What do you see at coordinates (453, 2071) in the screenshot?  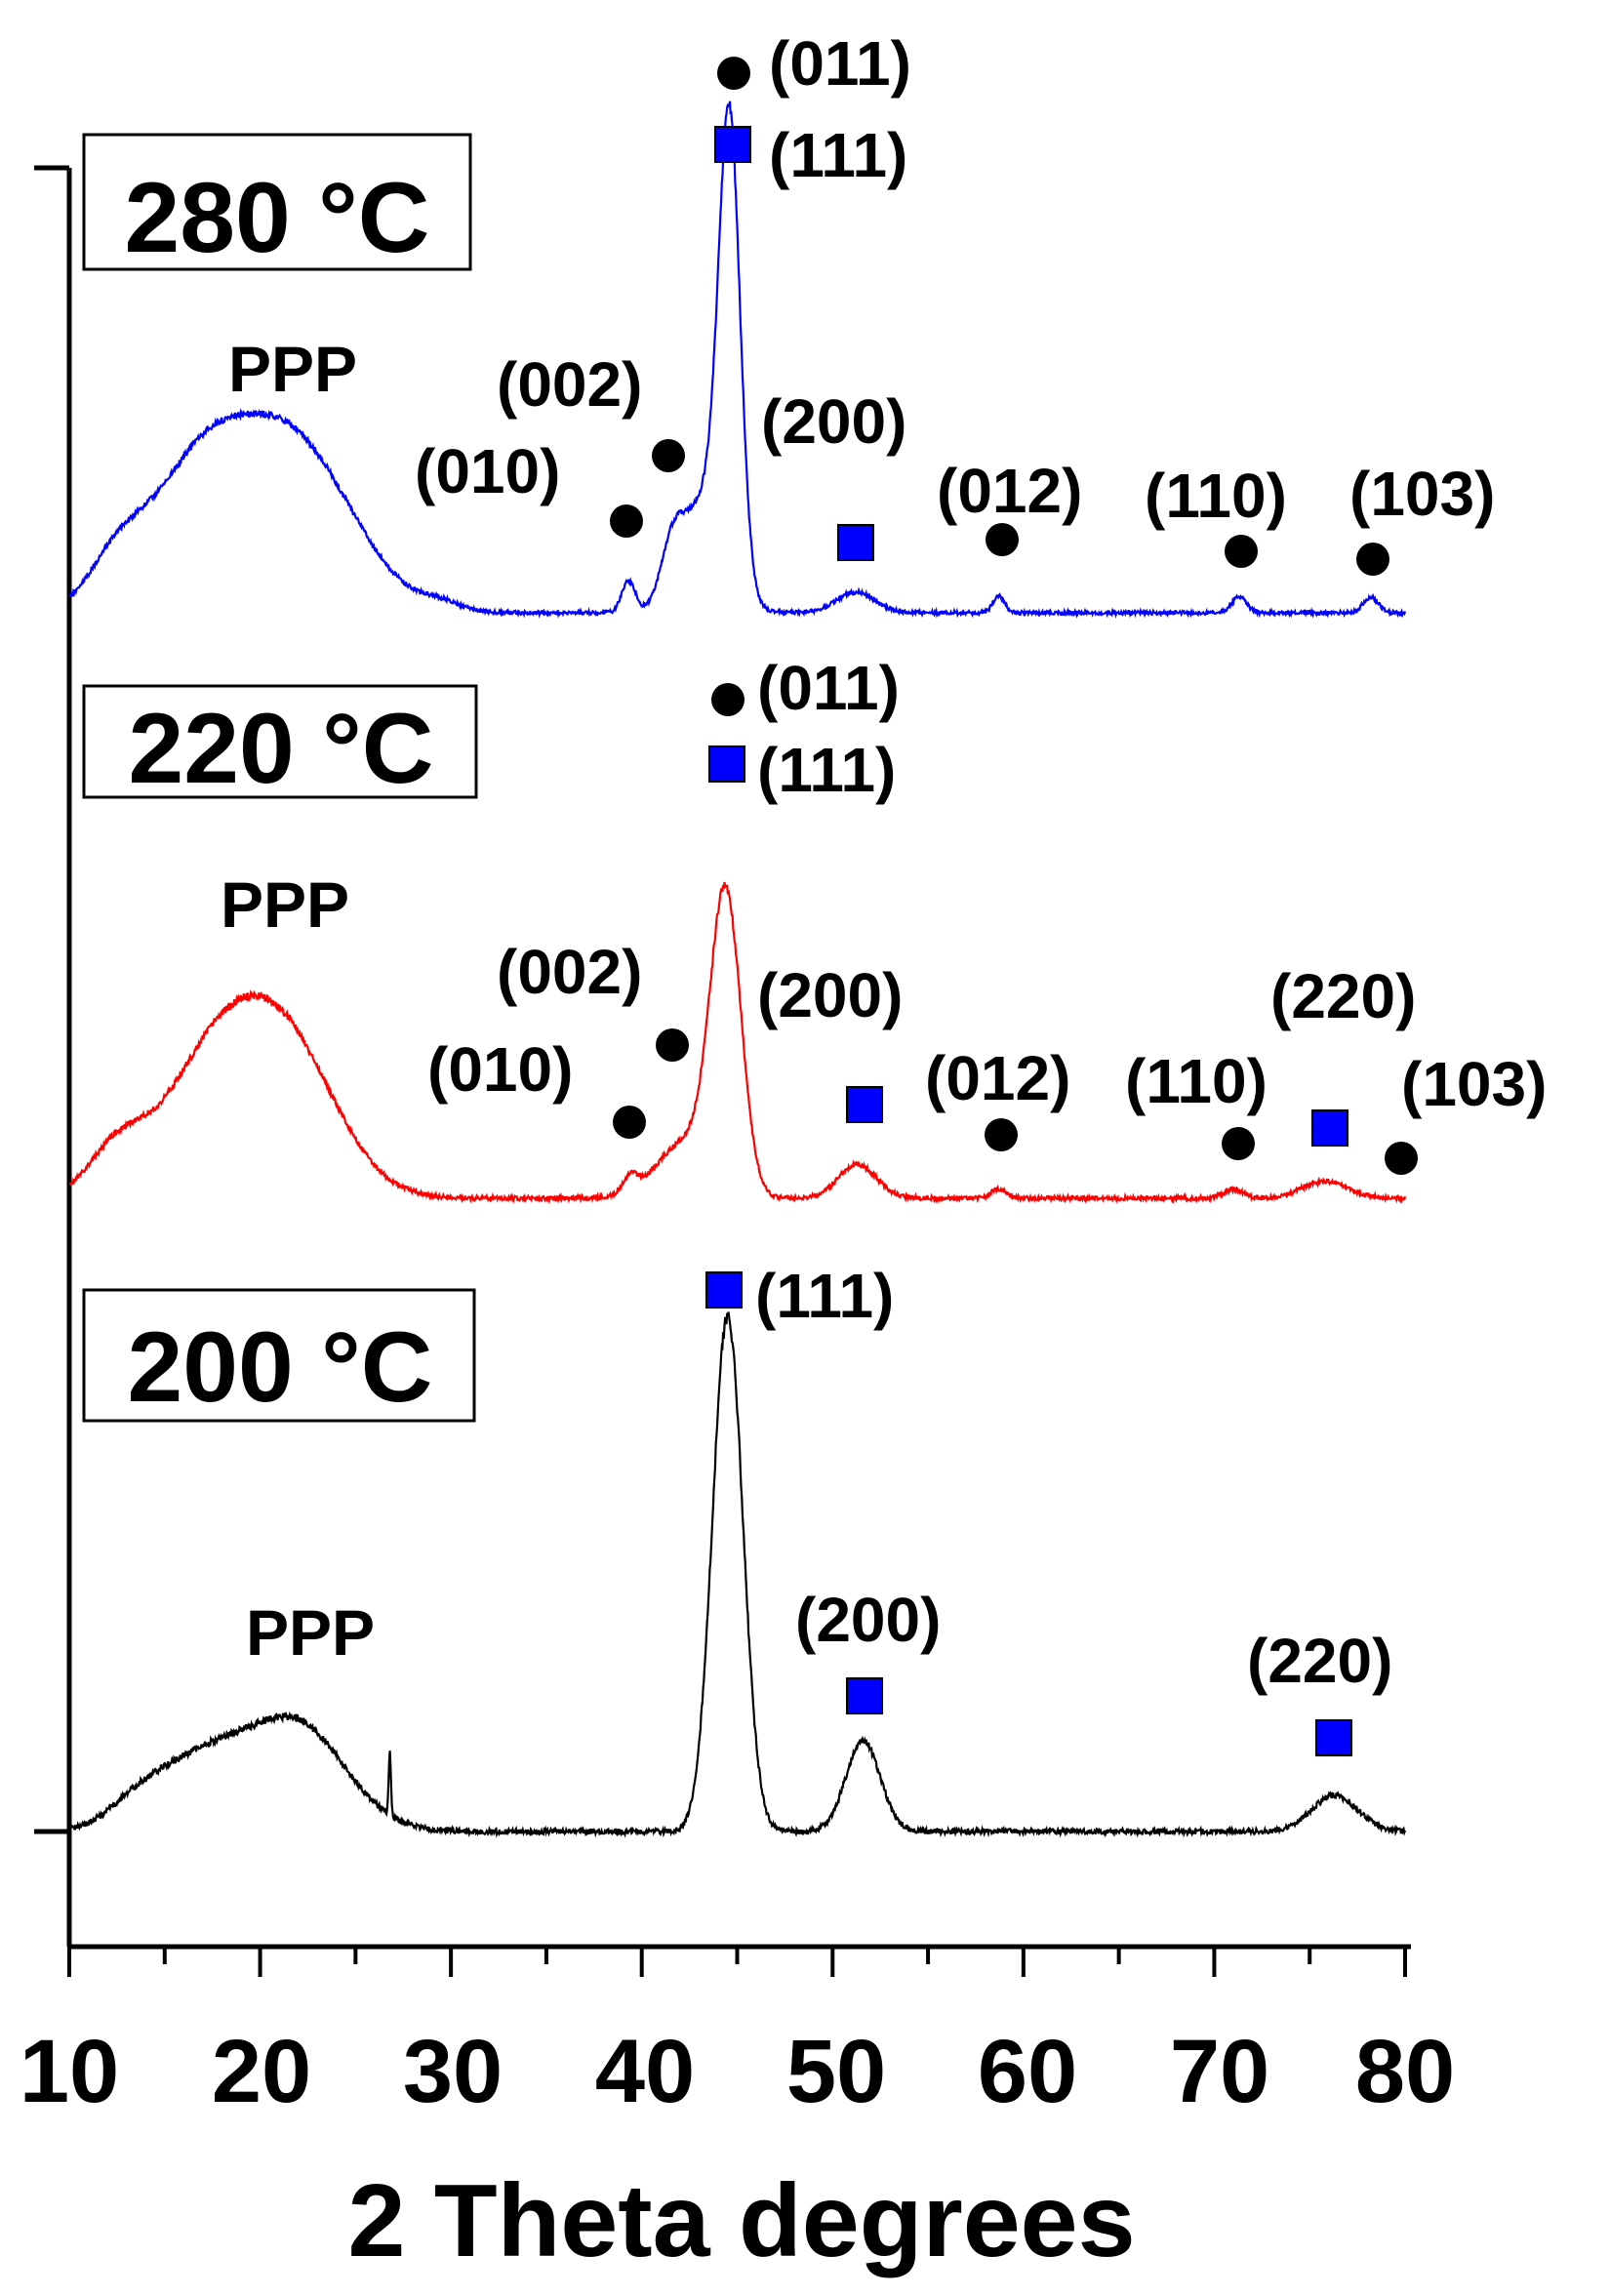 I see `x-tick-label: 30` at bounding box center [453, 2071].